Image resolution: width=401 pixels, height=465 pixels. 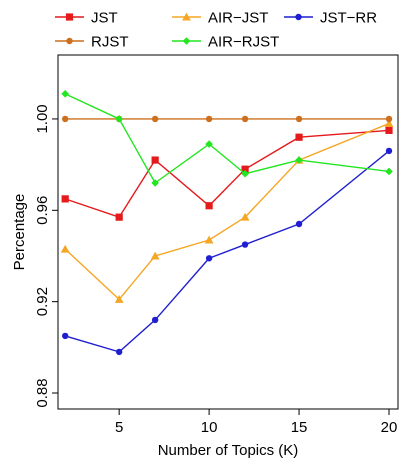 I want to click on series-rjst, so click(x=227, y=119).